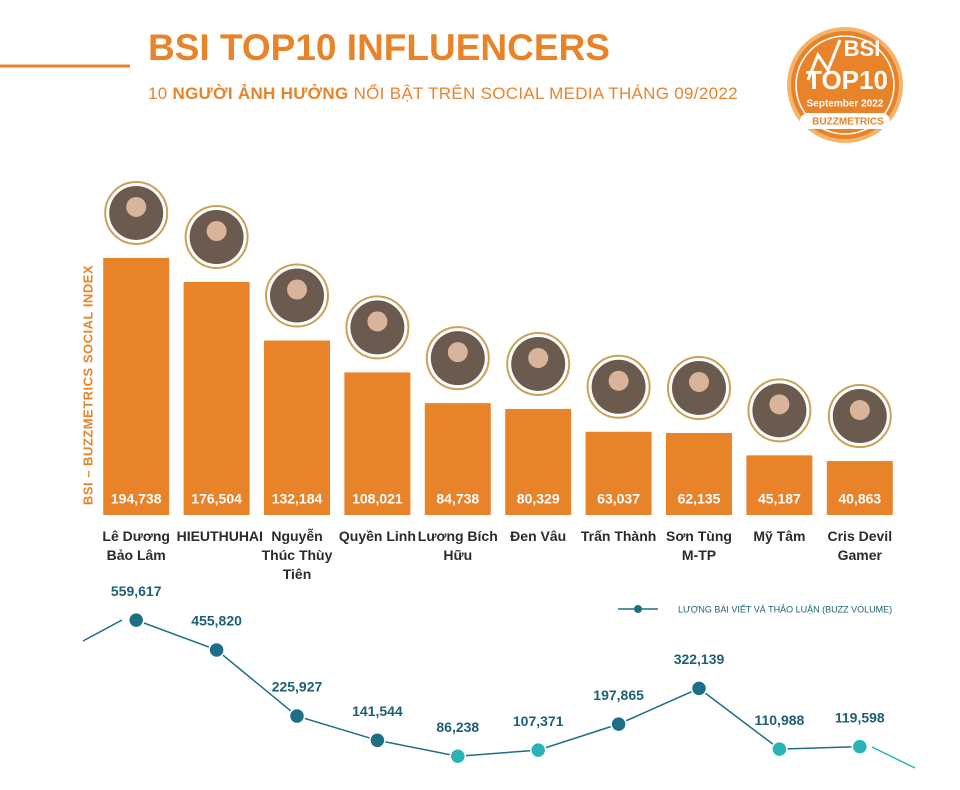 This screenshot has height=790, width=960. What do you see at coordinates (860, 717) in the screenshot?
I see `point-label: 119,598` at bounding box center [860, 717].